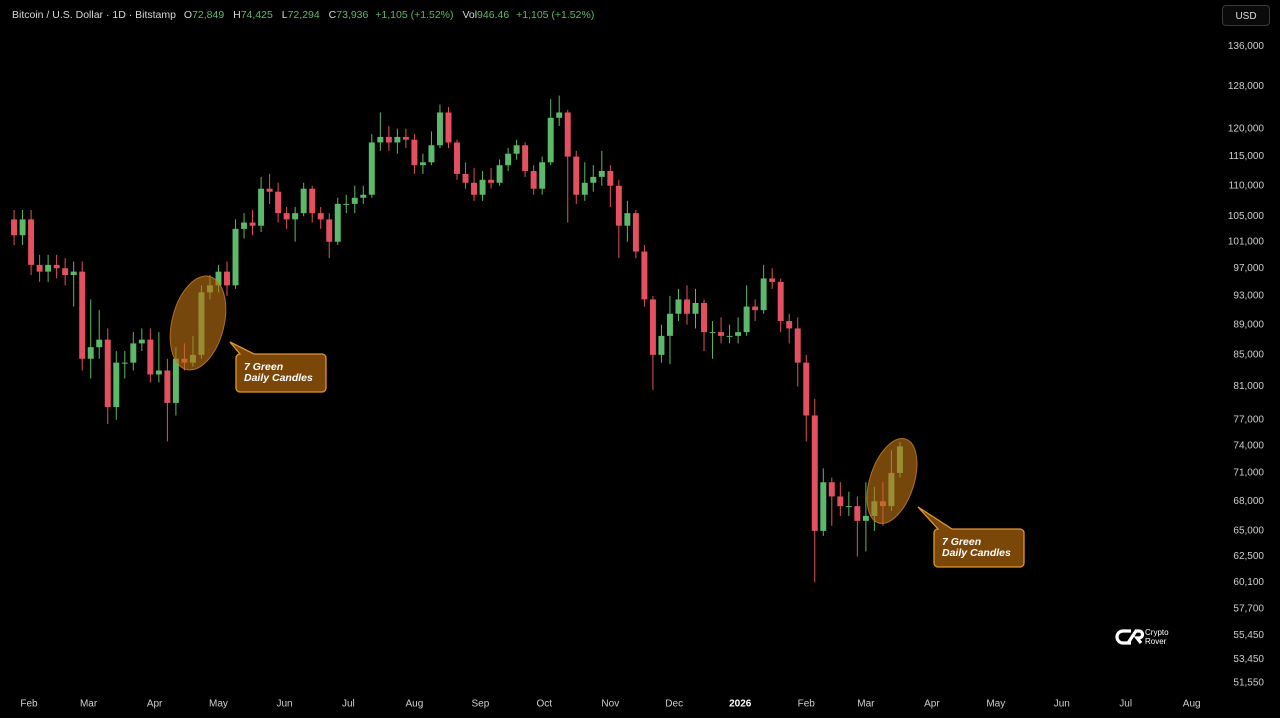  Describe the element at coordinates (1157, 632) in the screenshot. I see `watermark-text: Crypto` at that location.